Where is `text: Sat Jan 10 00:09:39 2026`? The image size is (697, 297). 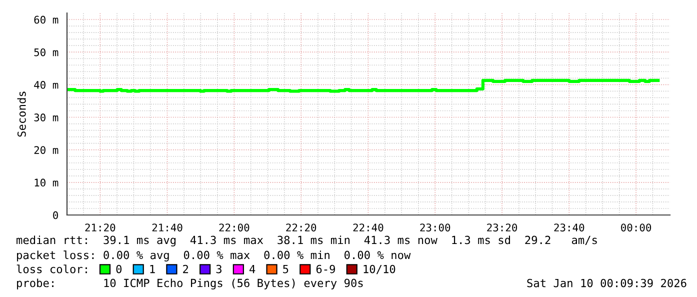 text: Sat Jan 10 00:09:39 2026 is located at coordinates (606, 283).